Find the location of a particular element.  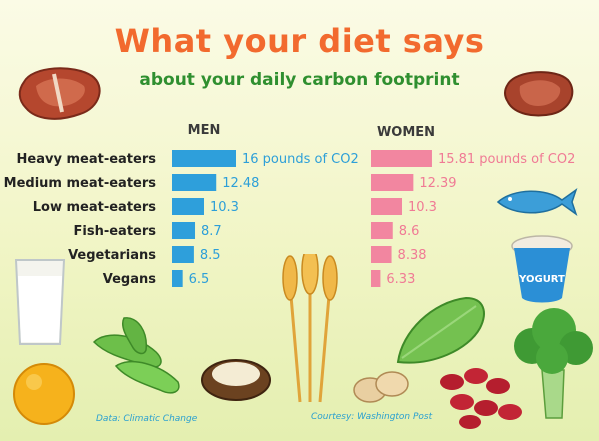

women-value-label: 15.81 pounds of CO2 is located at coordinates (506, 159).